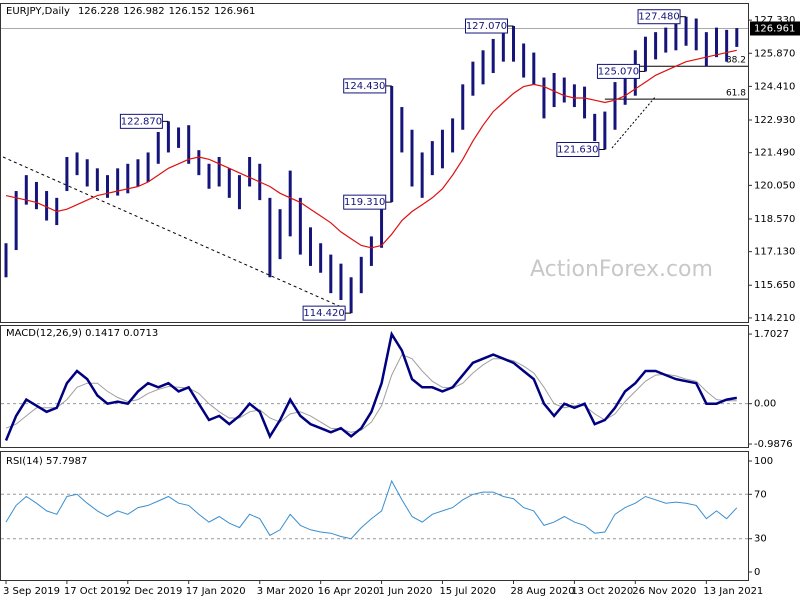 The image size is (800, 600). I want to click on watermark: ActionForex.com, so click(621, 269).